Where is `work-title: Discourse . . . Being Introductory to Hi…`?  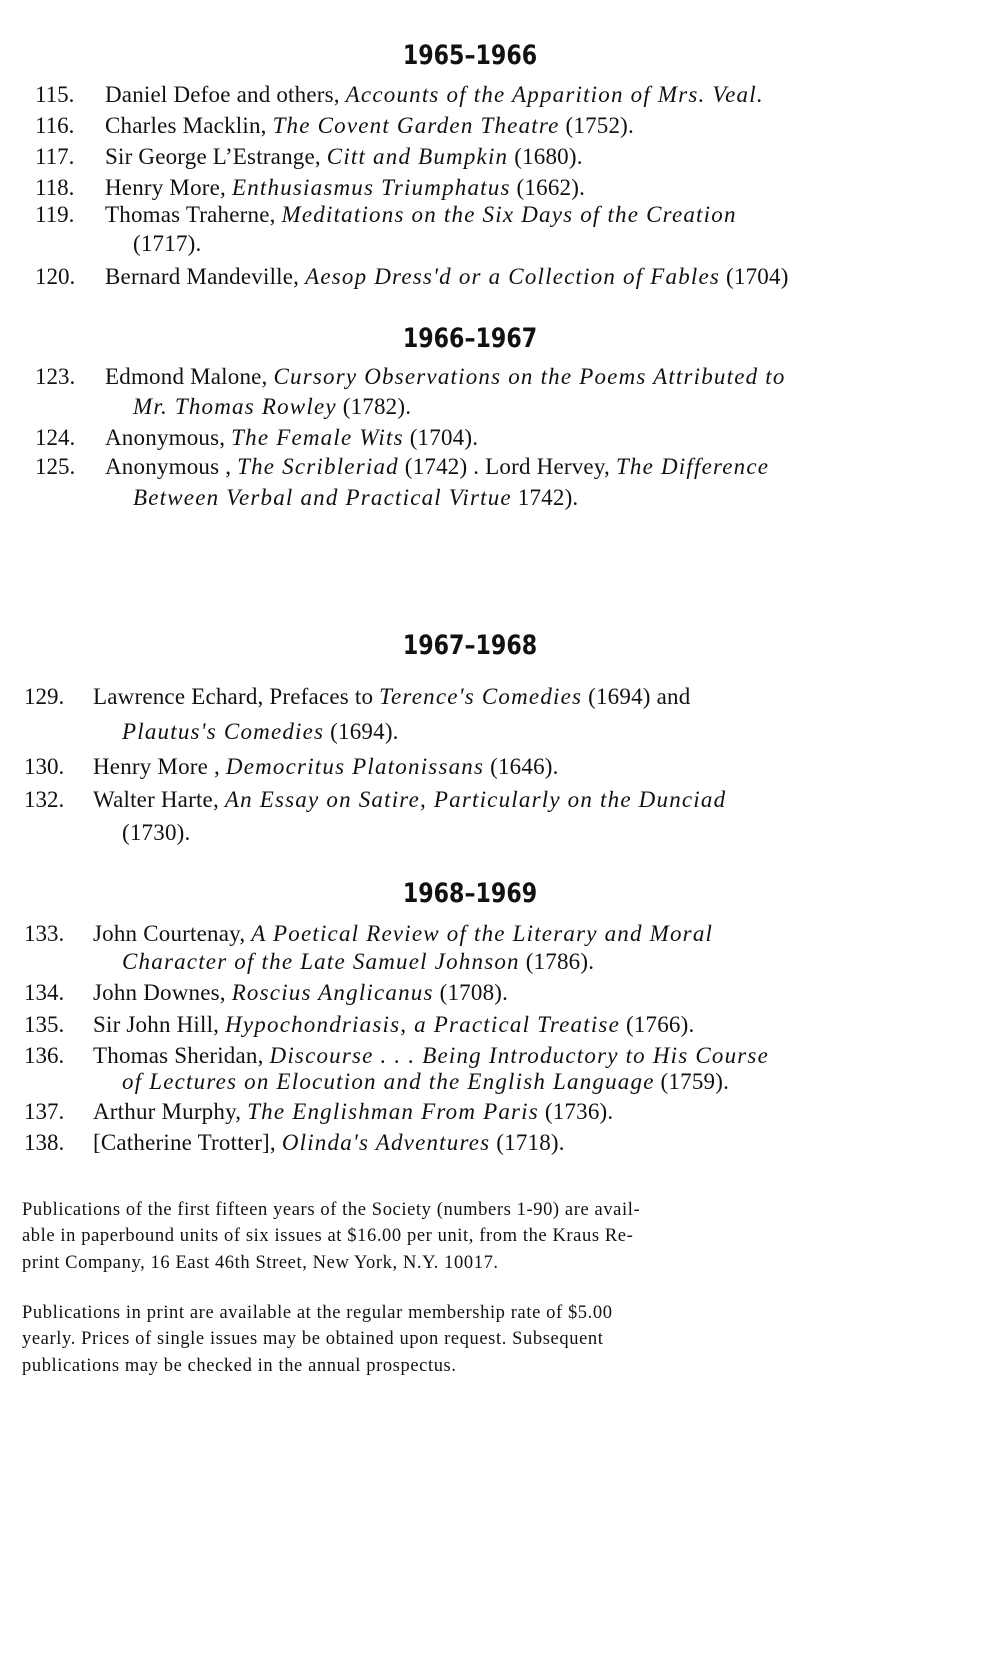
work-title: Discourse . . . Being Introductory to Hi… is located at coordinates (519, 1055).